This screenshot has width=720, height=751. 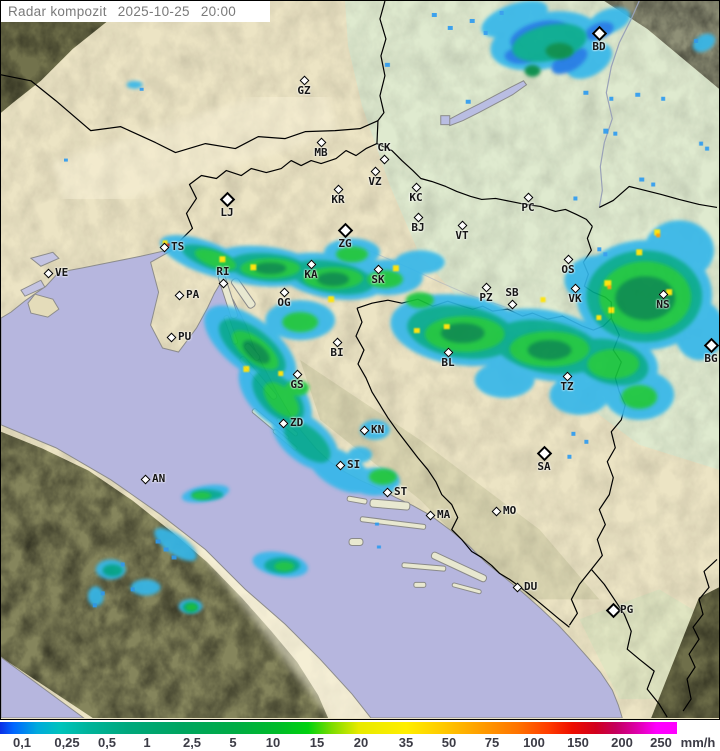 I want to click on title-time: 20:00, so click(x=218, y=11).